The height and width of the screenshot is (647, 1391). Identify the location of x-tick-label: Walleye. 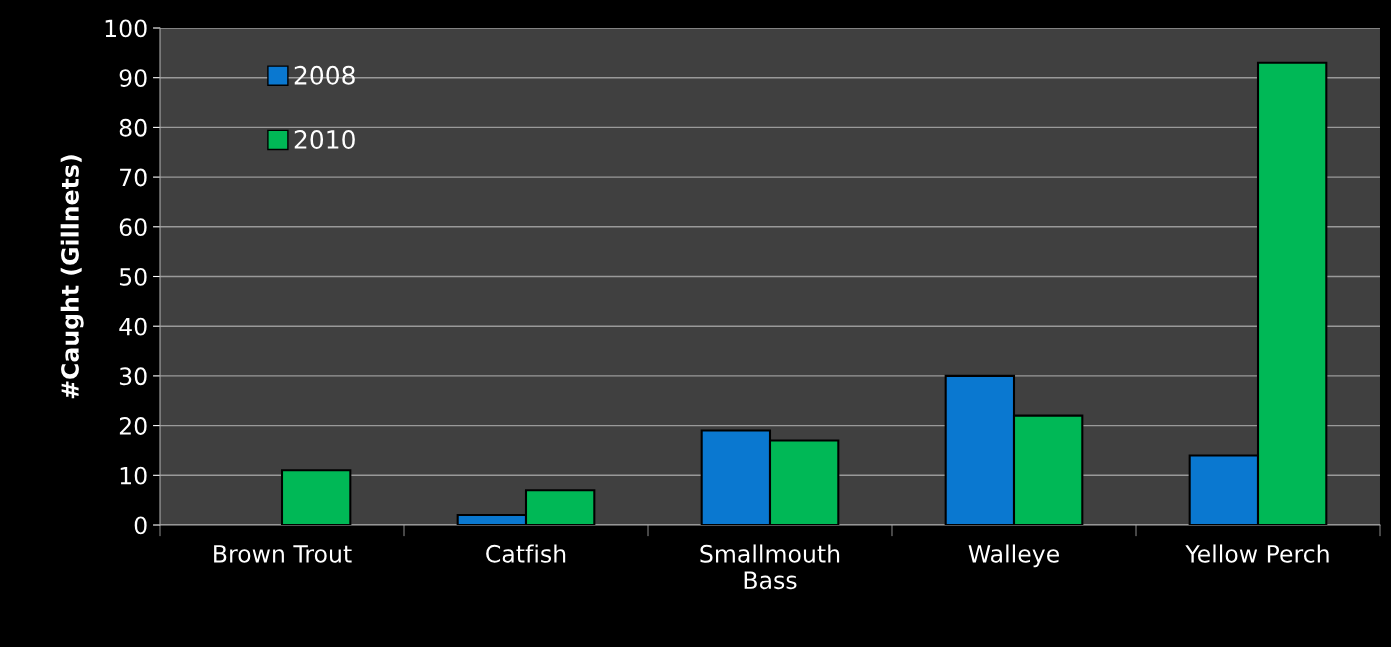
(1013, 556).